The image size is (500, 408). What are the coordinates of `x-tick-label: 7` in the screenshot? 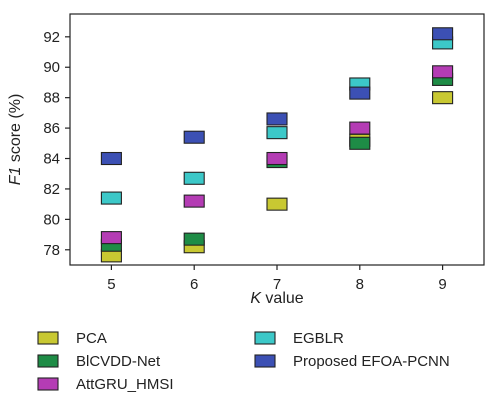 It's located at (277, 284).